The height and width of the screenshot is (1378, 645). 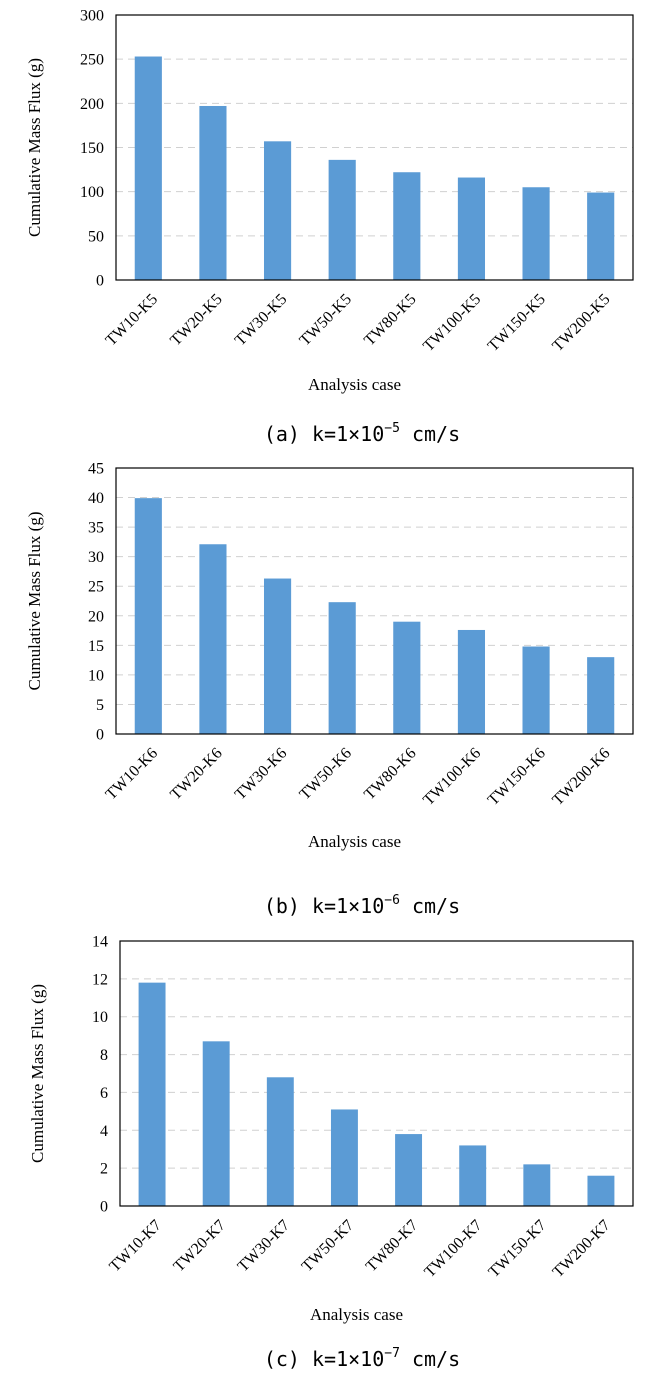 What do you see at coordinates (96, 528) in the screenshot?
I see `y-tick-label: 35` at bounding box center [96, 528].